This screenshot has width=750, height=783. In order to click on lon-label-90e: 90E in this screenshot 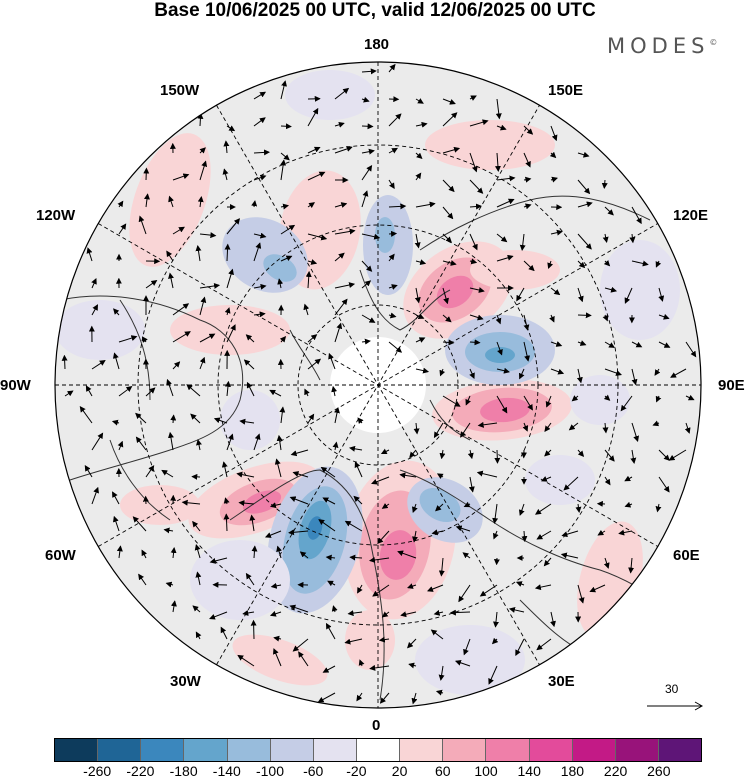, I will do `click(731, 385)`.